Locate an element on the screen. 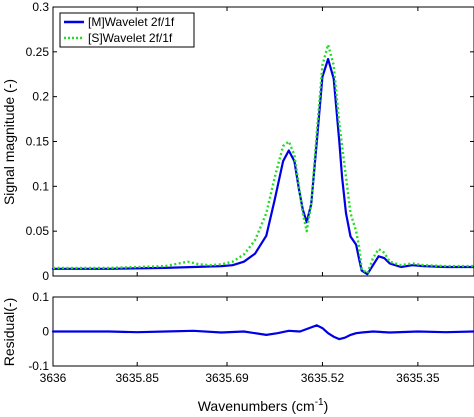  residual-series is located at coordinates (262, 332).